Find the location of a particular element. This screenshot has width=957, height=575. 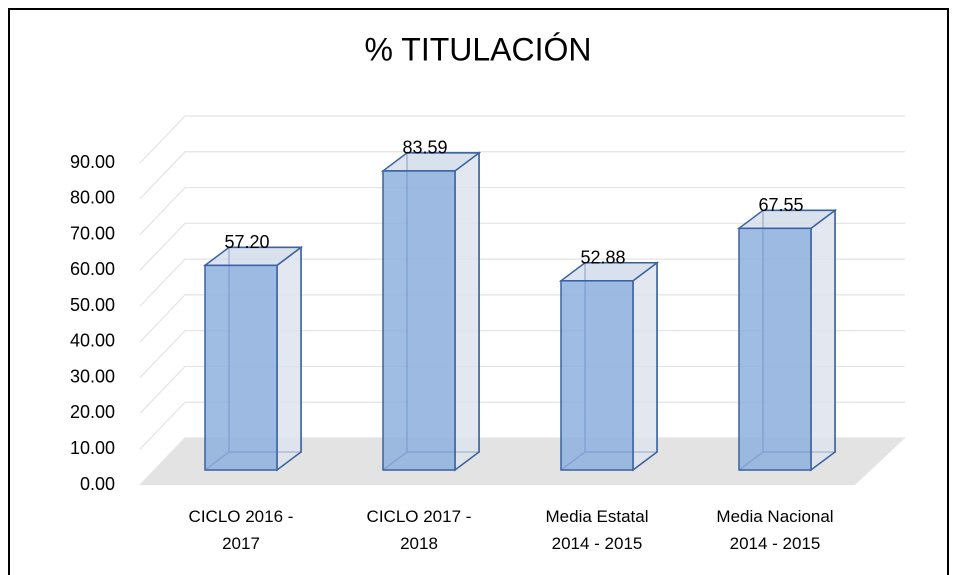

floor is located at coordinates (522, 461).